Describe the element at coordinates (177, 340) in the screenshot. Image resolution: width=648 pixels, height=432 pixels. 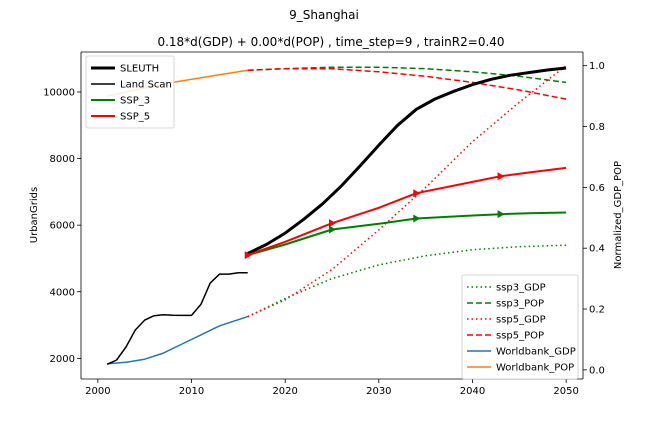
I see `series-line-worldbank-gdp` at that location.